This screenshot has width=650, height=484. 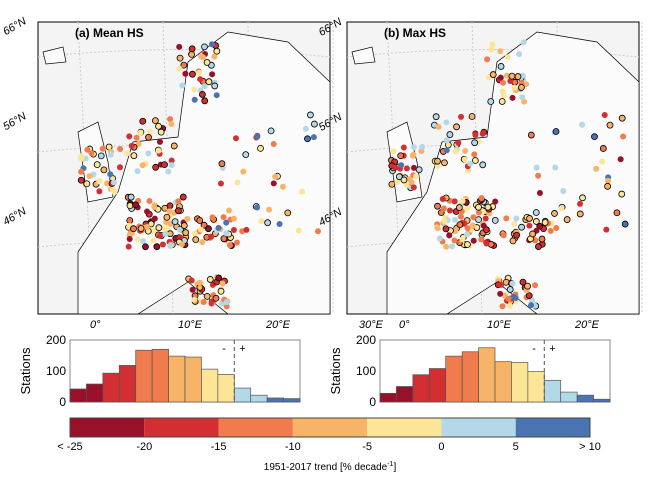 I want to click on y-tick-label: 0, so click(x=62, y=402).